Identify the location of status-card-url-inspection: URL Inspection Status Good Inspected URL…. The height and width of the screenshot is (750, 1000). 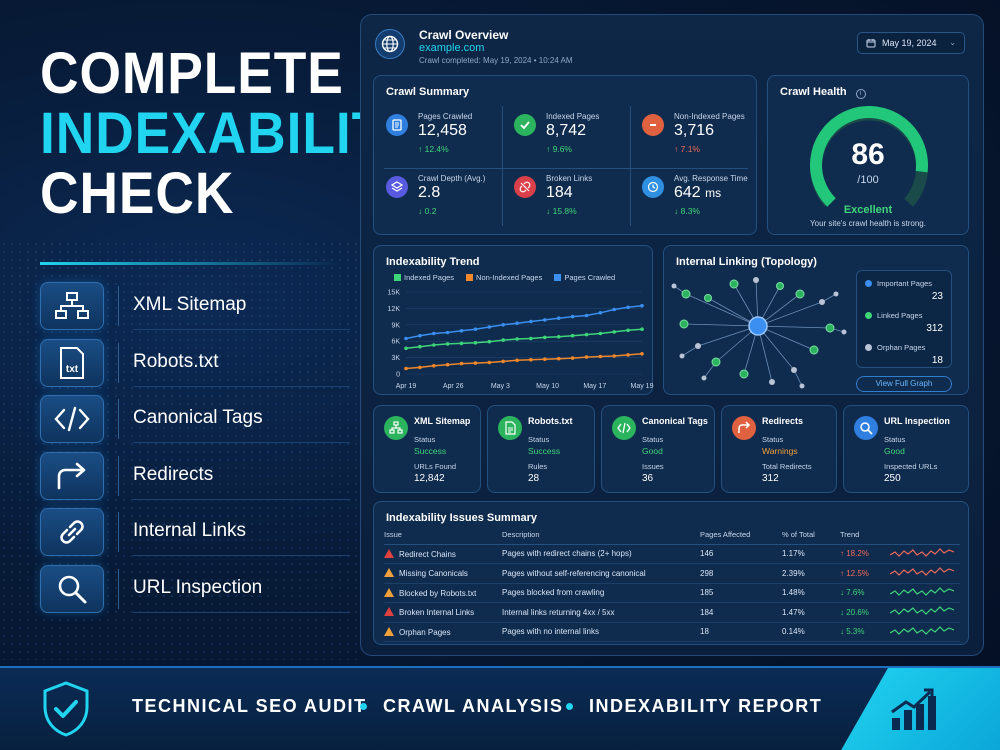
(906, 449).